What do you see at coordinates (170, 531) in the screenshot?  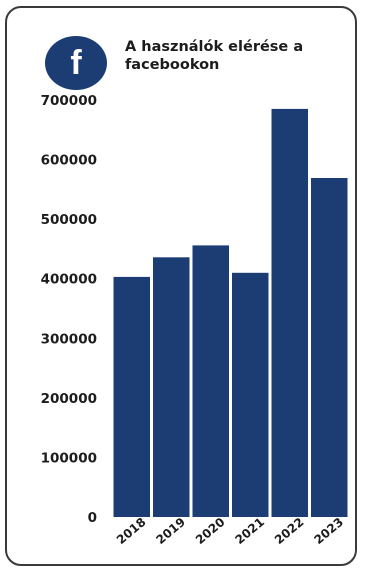 I see `x-tick-label: 2019` at bounding box center [170, 531].